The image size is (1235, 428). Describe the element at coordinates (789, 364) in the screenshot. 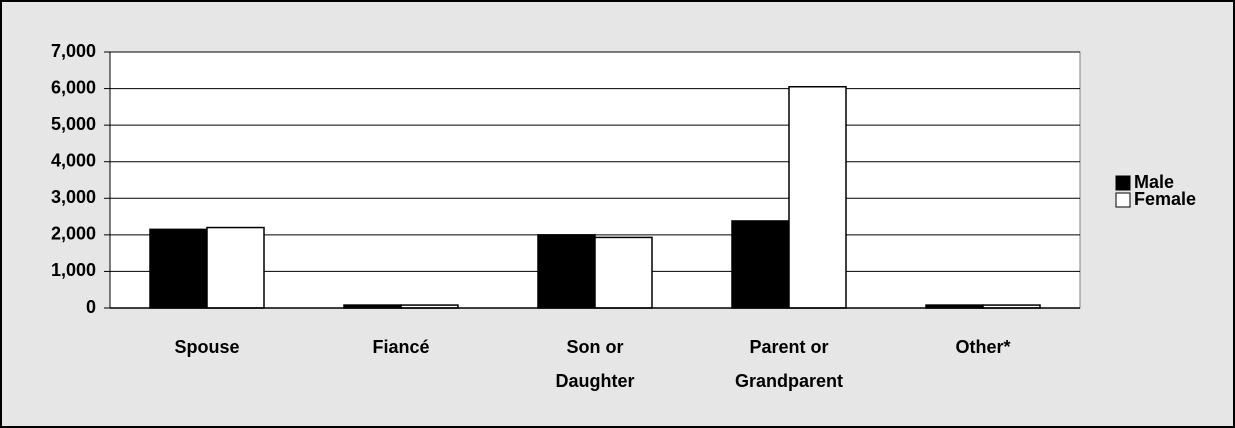

I see `x-tick-label: Parent or Grandparent` at that location.